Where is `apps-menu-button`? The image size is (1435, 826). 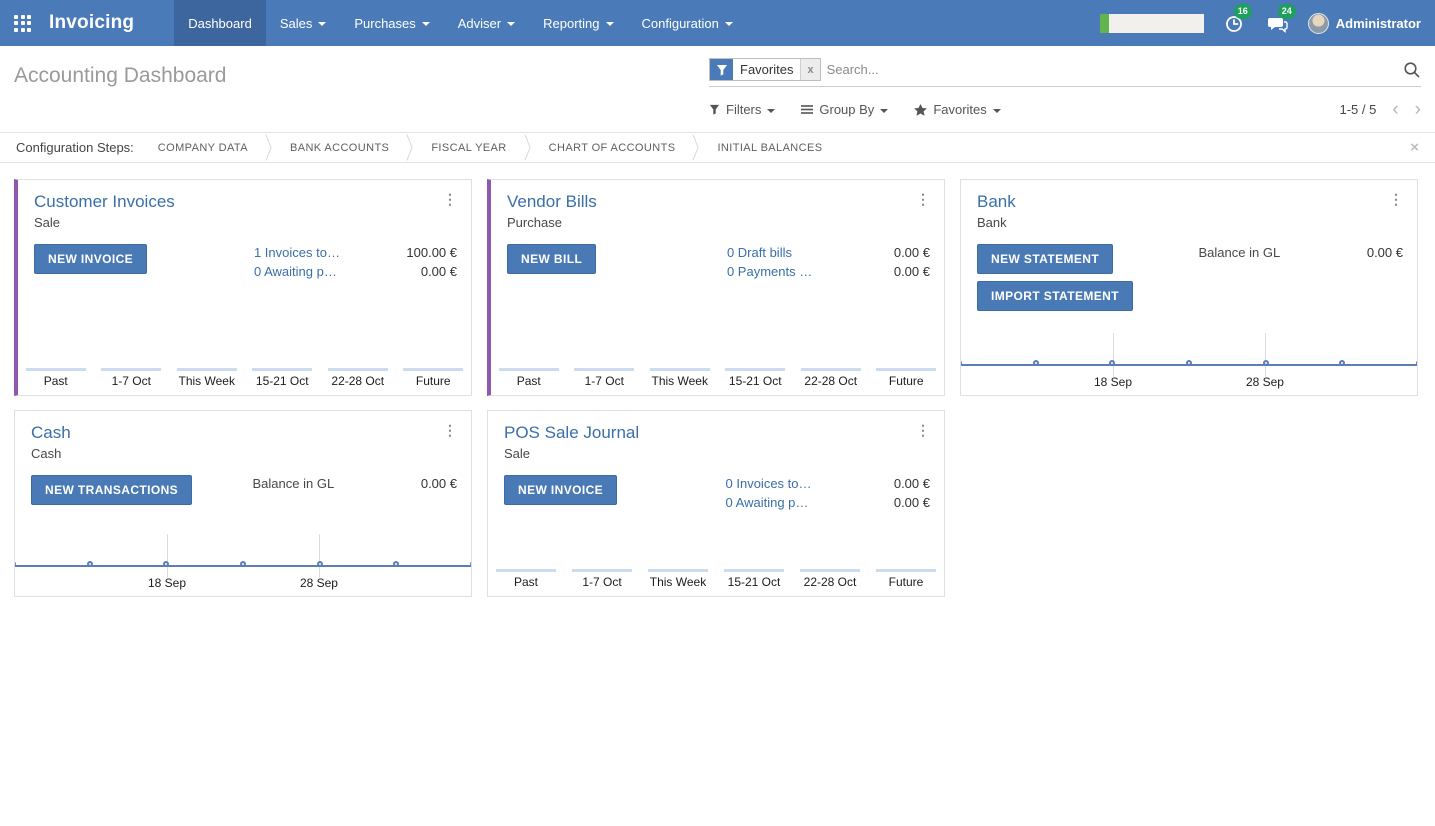 apps-menu-button is located at coordinates (20, 23).